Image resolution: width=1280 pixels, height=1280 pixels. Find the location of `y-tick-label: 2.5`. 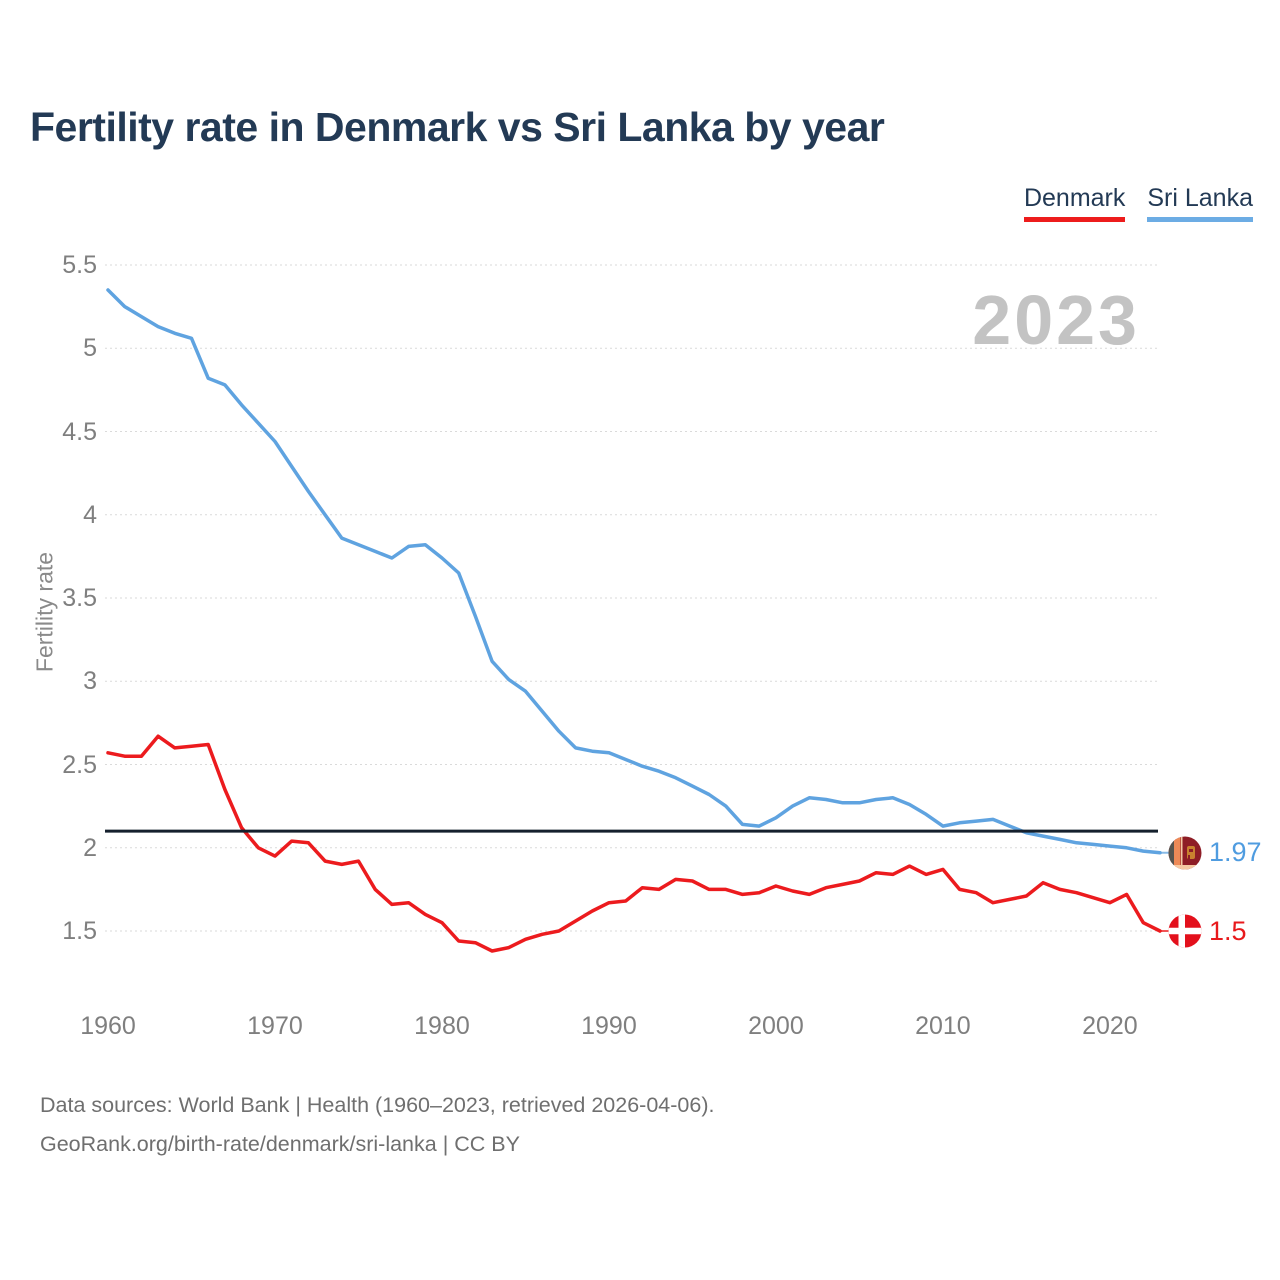

y-tick-label: 2.5 is located at coordinates (79, 764).